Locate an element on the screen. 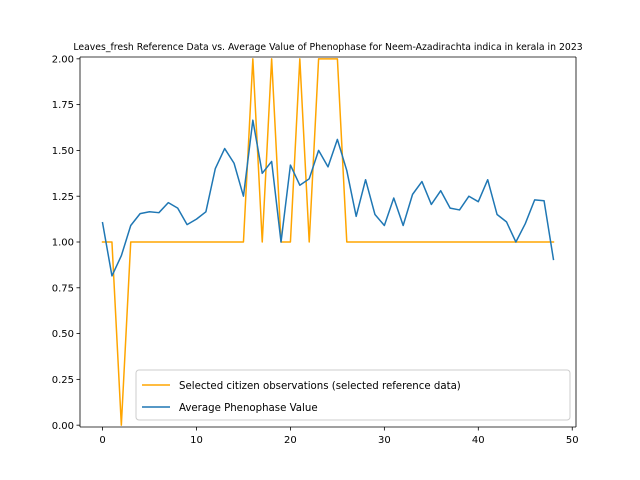  x-tick-label: 20 is located at coordinates (290, 440).